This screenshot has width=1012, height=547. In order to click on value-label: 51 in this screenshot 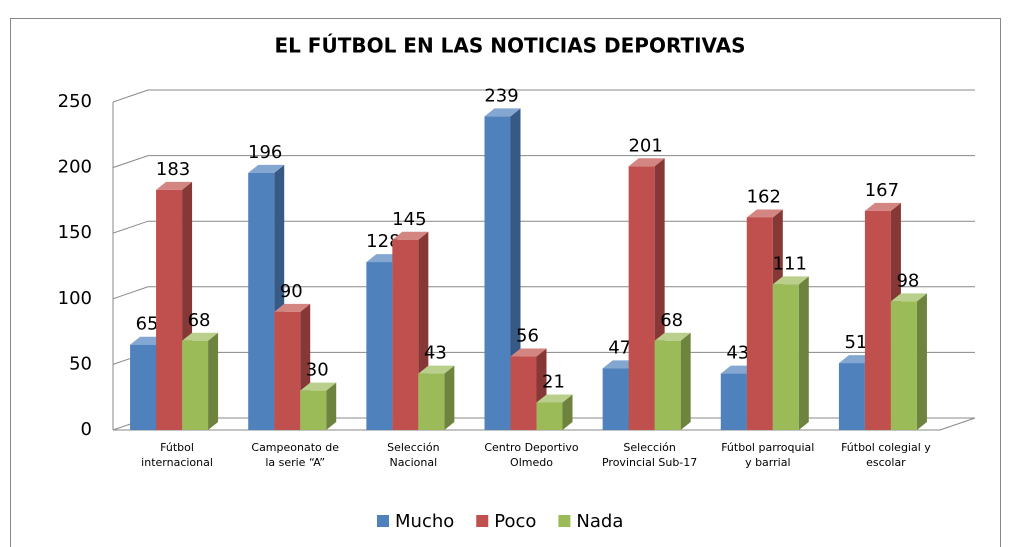, I will do `click(855, 342)`.